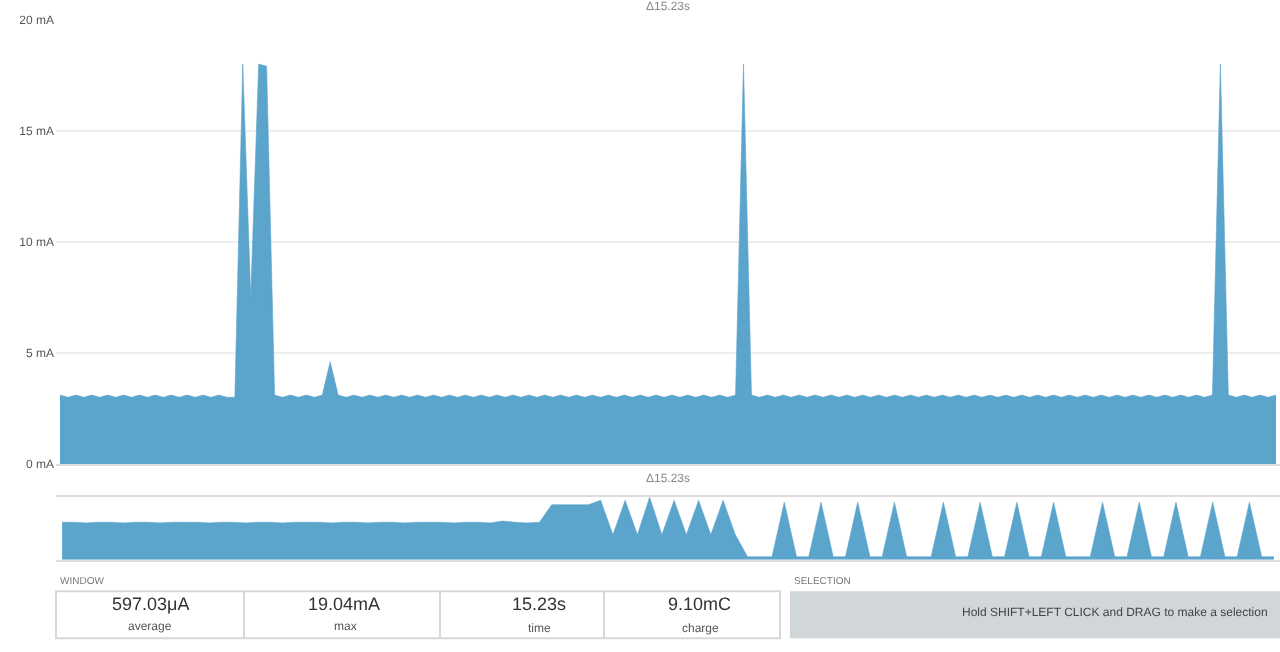  What do you see at coordinates (700, 604) in the screenshot?
I see `text: 9.10mC` at bounding box center [700, 604].